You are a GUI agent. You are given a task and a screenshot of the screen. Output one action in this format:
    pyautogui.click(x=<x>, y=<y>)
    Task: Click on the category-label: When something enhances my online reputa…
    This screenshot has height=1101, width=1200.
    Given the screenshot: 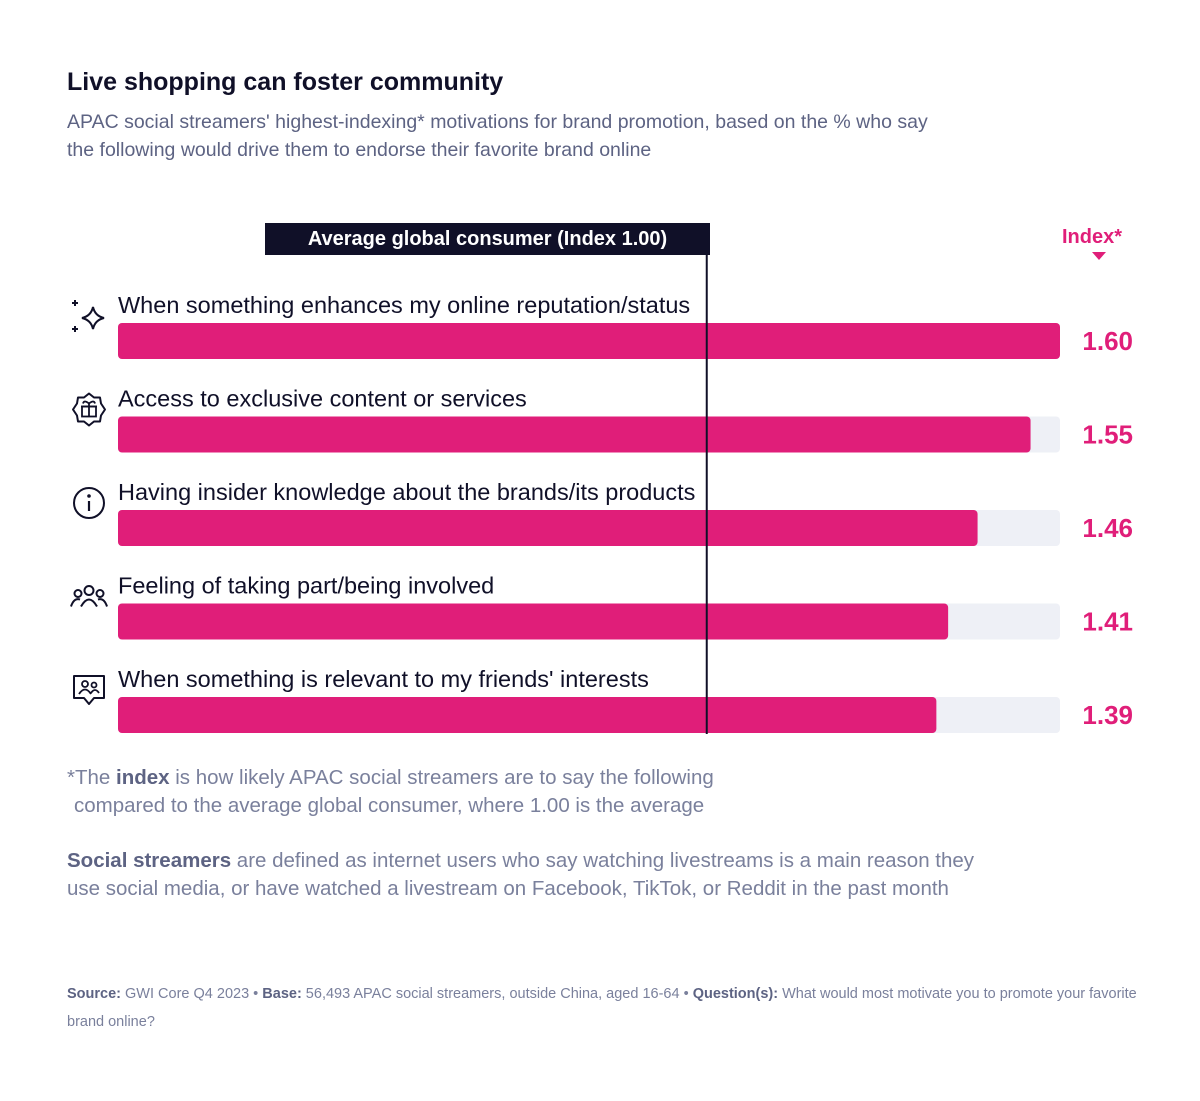 What is the action you would take?
    pyautogui.click(x=404, y=305)
    